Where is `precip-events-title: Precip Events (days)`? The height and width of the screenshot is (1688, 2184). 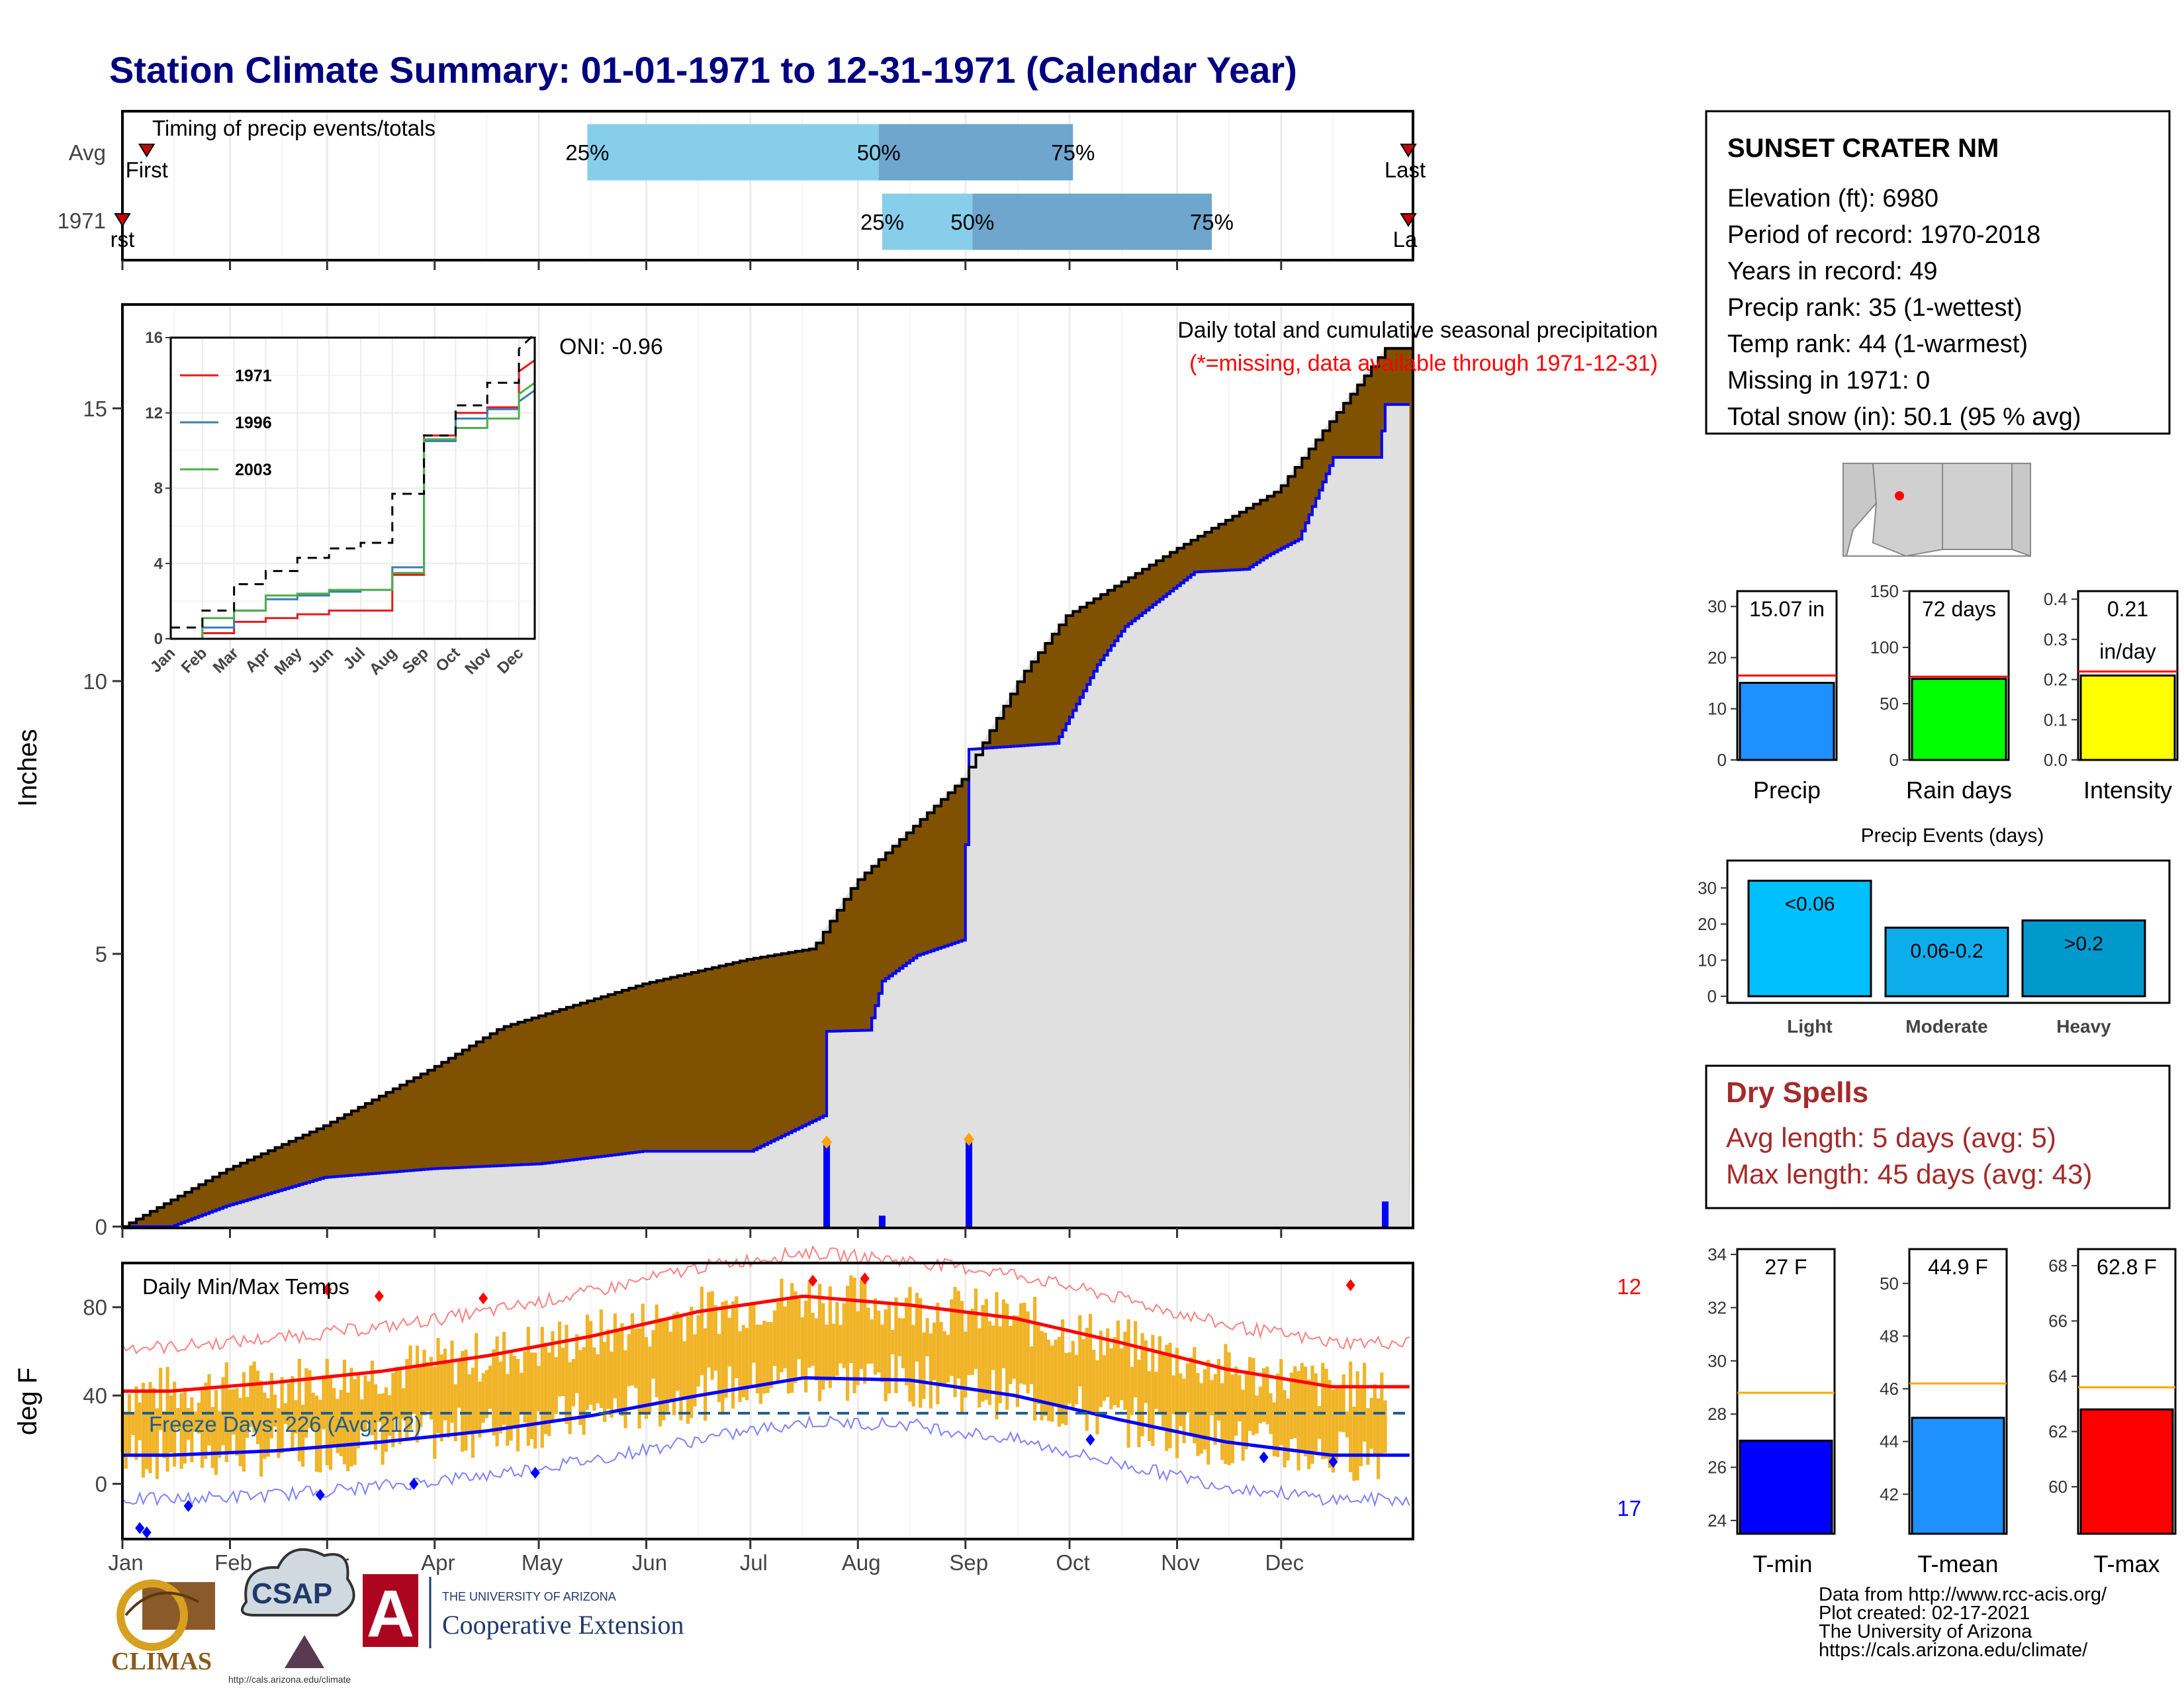 precip-events-title: Precip Events (days) is located at coordinates (1952, 836).